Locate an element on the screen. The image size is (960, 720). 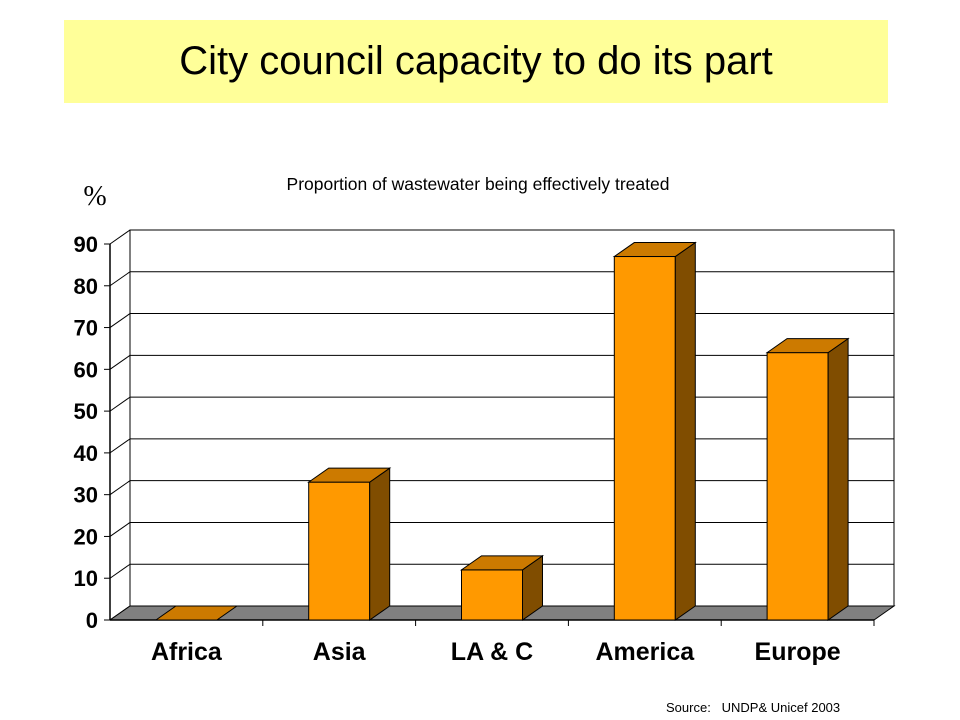
y-tick-label: 90 is located at coordinates (86, 244).